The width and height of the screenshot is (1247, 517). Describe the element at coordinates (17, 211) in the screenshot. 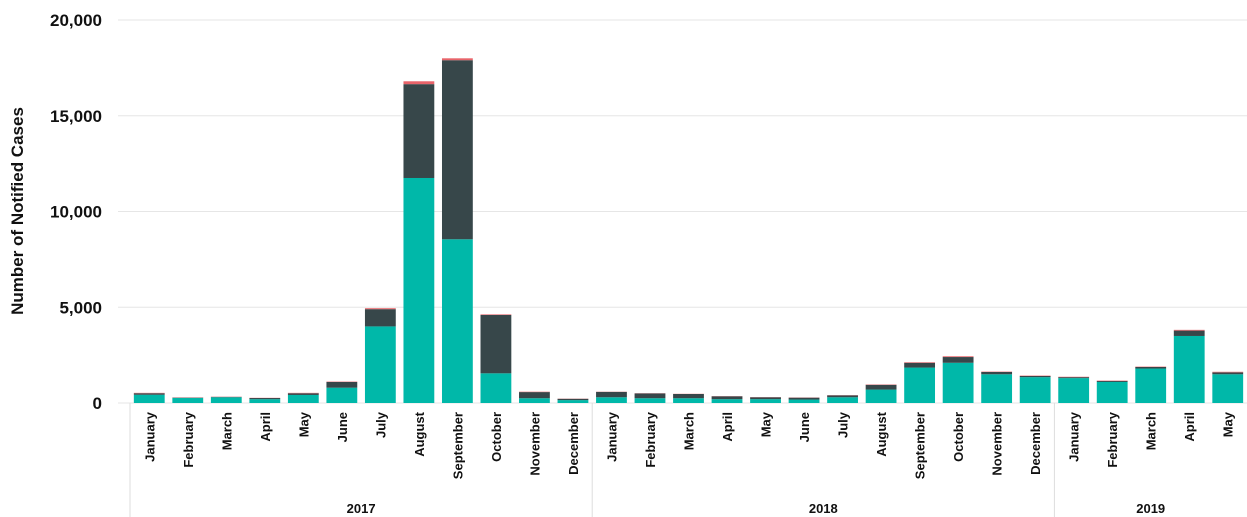

I see `y-axis-title: Number of Notified Cases` at that location.